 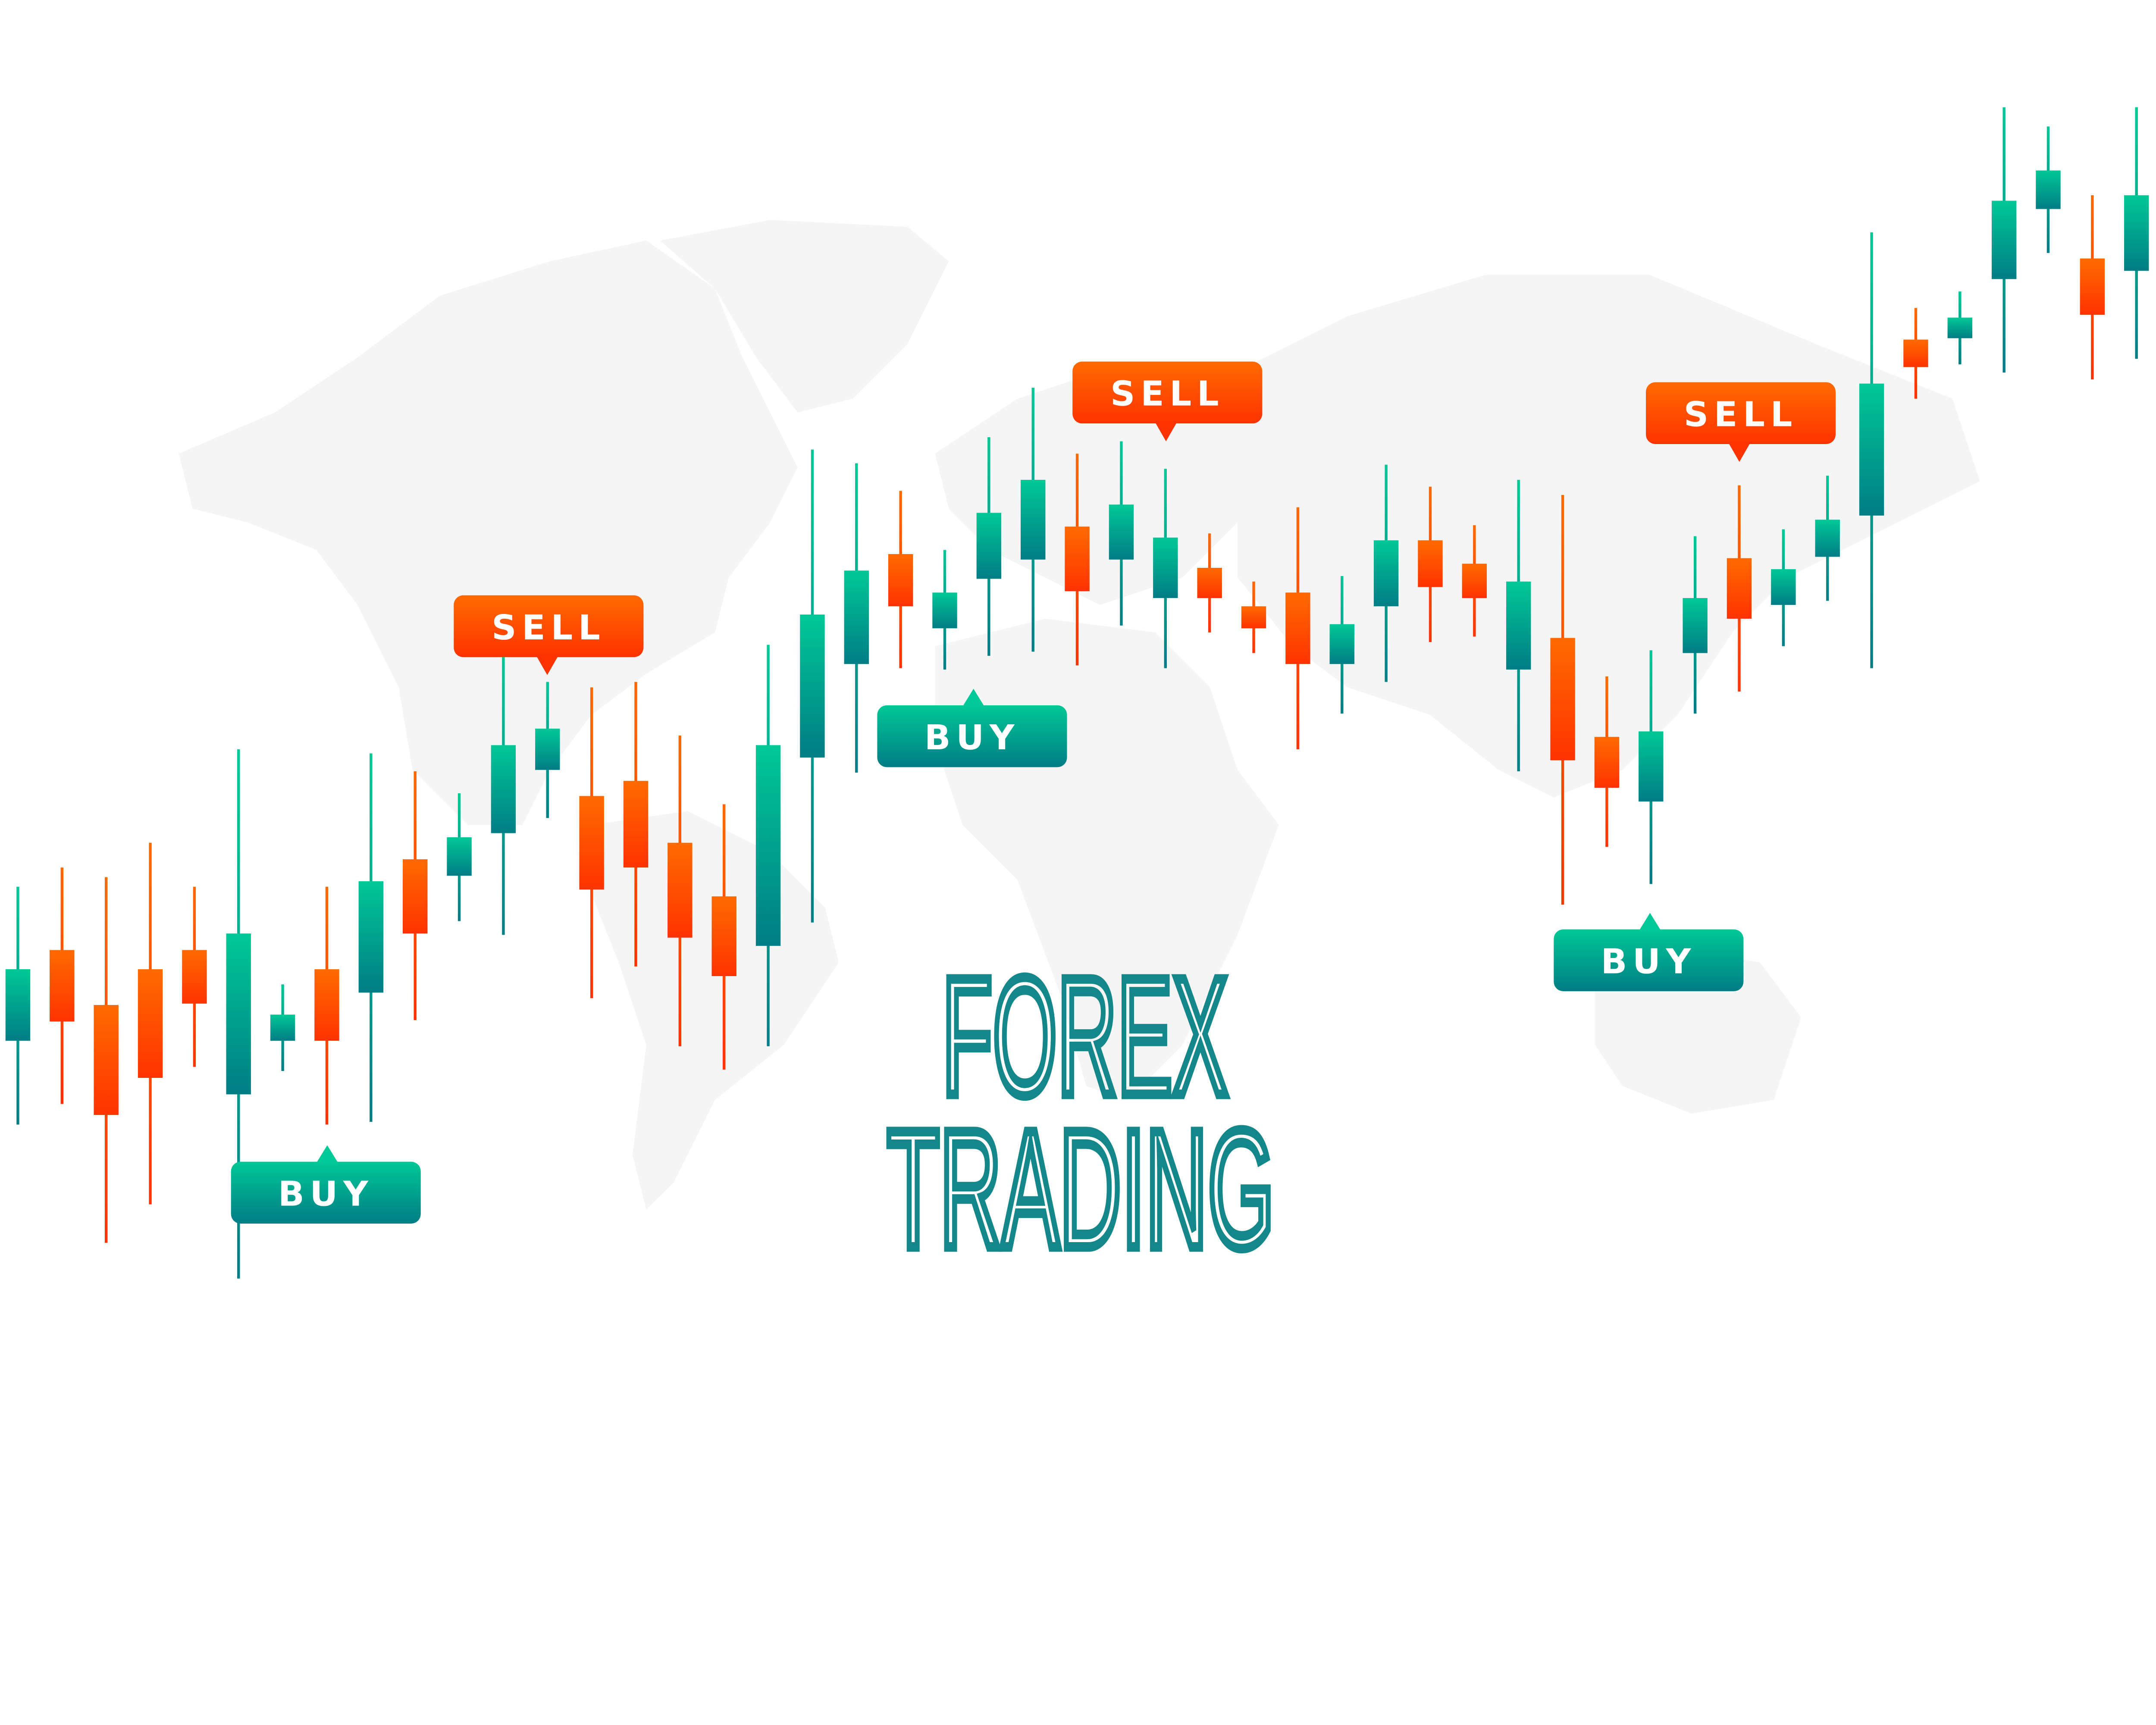 I want to click on map-asia, so click(x=1595, y=536).